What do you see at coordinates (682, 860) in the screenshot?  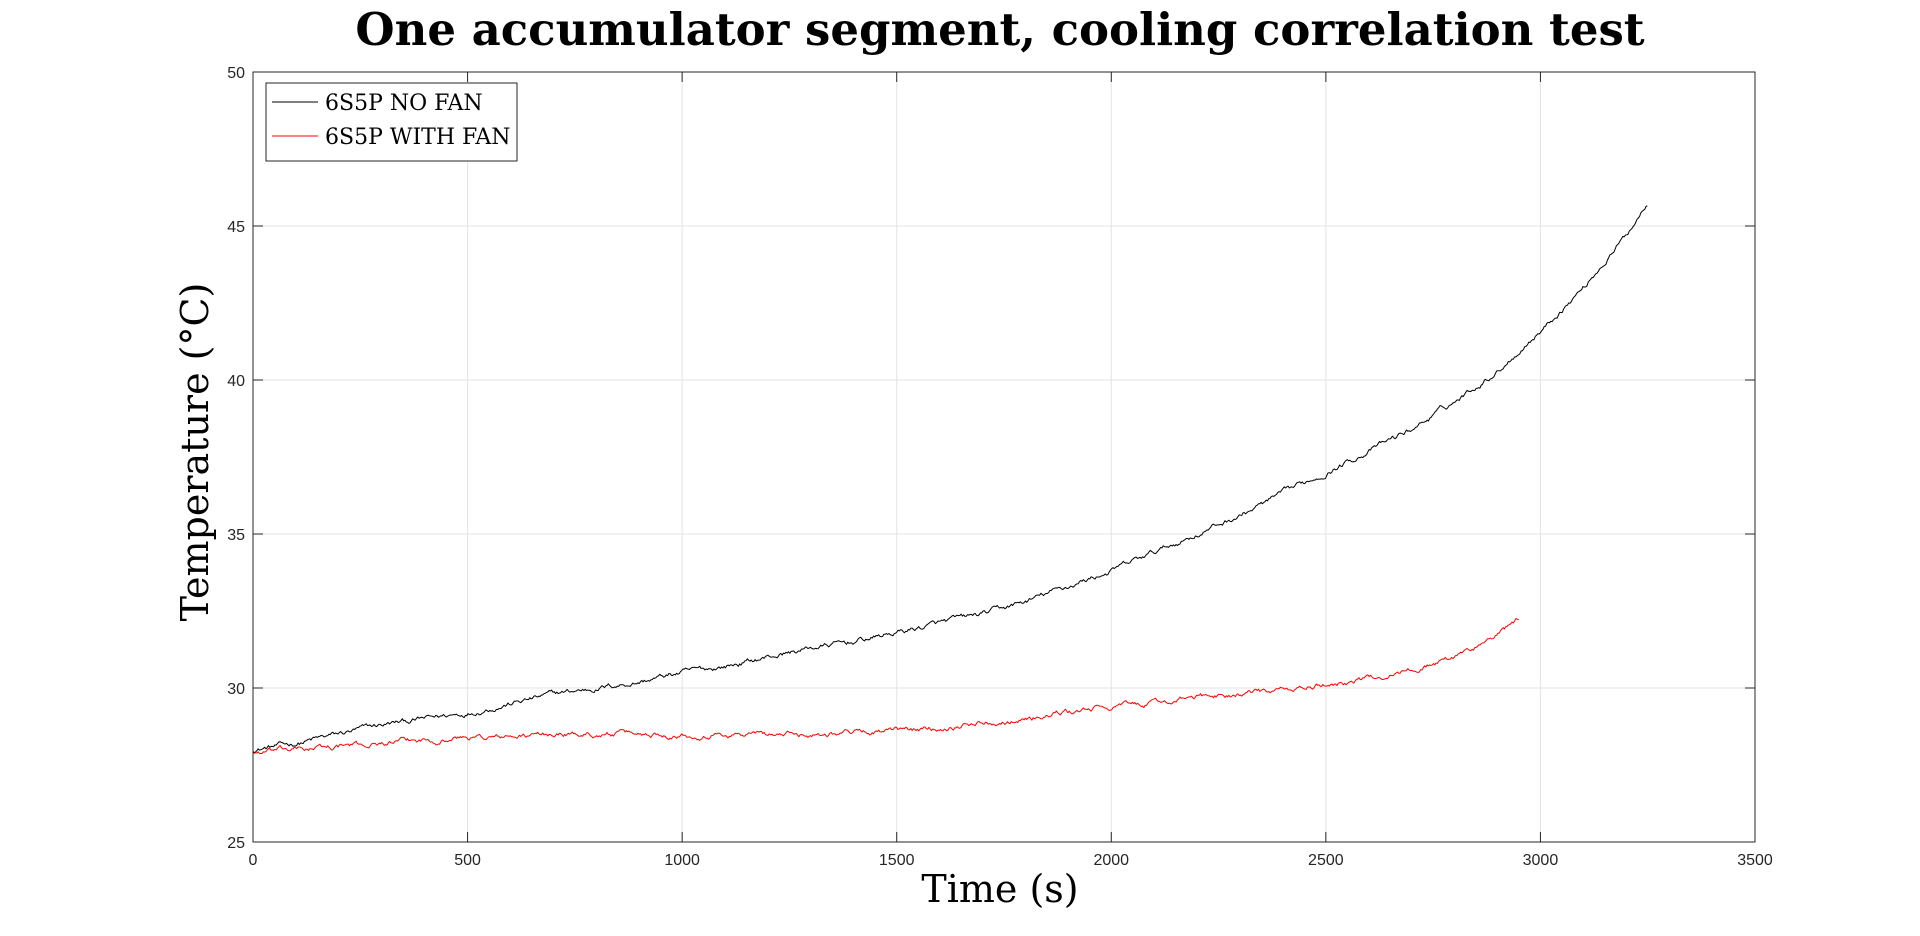 I see `x-tick-label: 1000` at bounding box center [682, 860].